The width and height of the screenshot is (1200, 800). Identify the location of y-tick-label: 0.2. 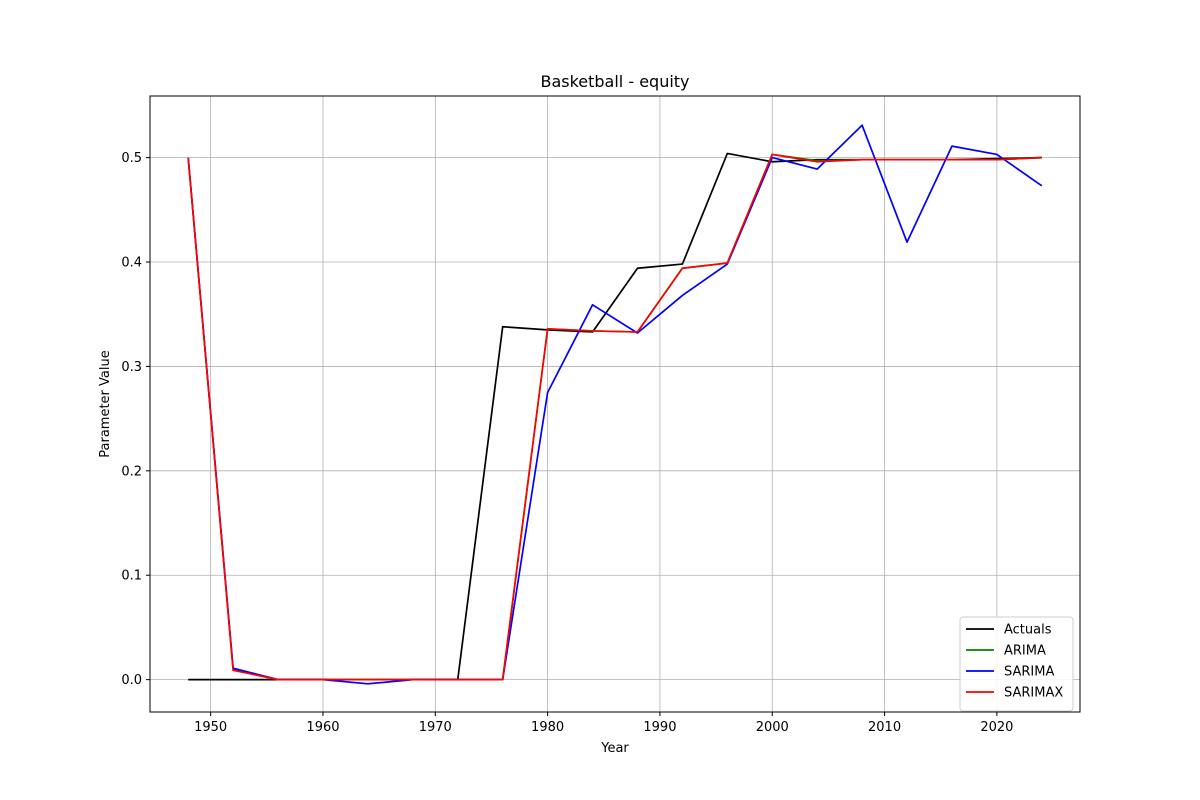
(131, 471).